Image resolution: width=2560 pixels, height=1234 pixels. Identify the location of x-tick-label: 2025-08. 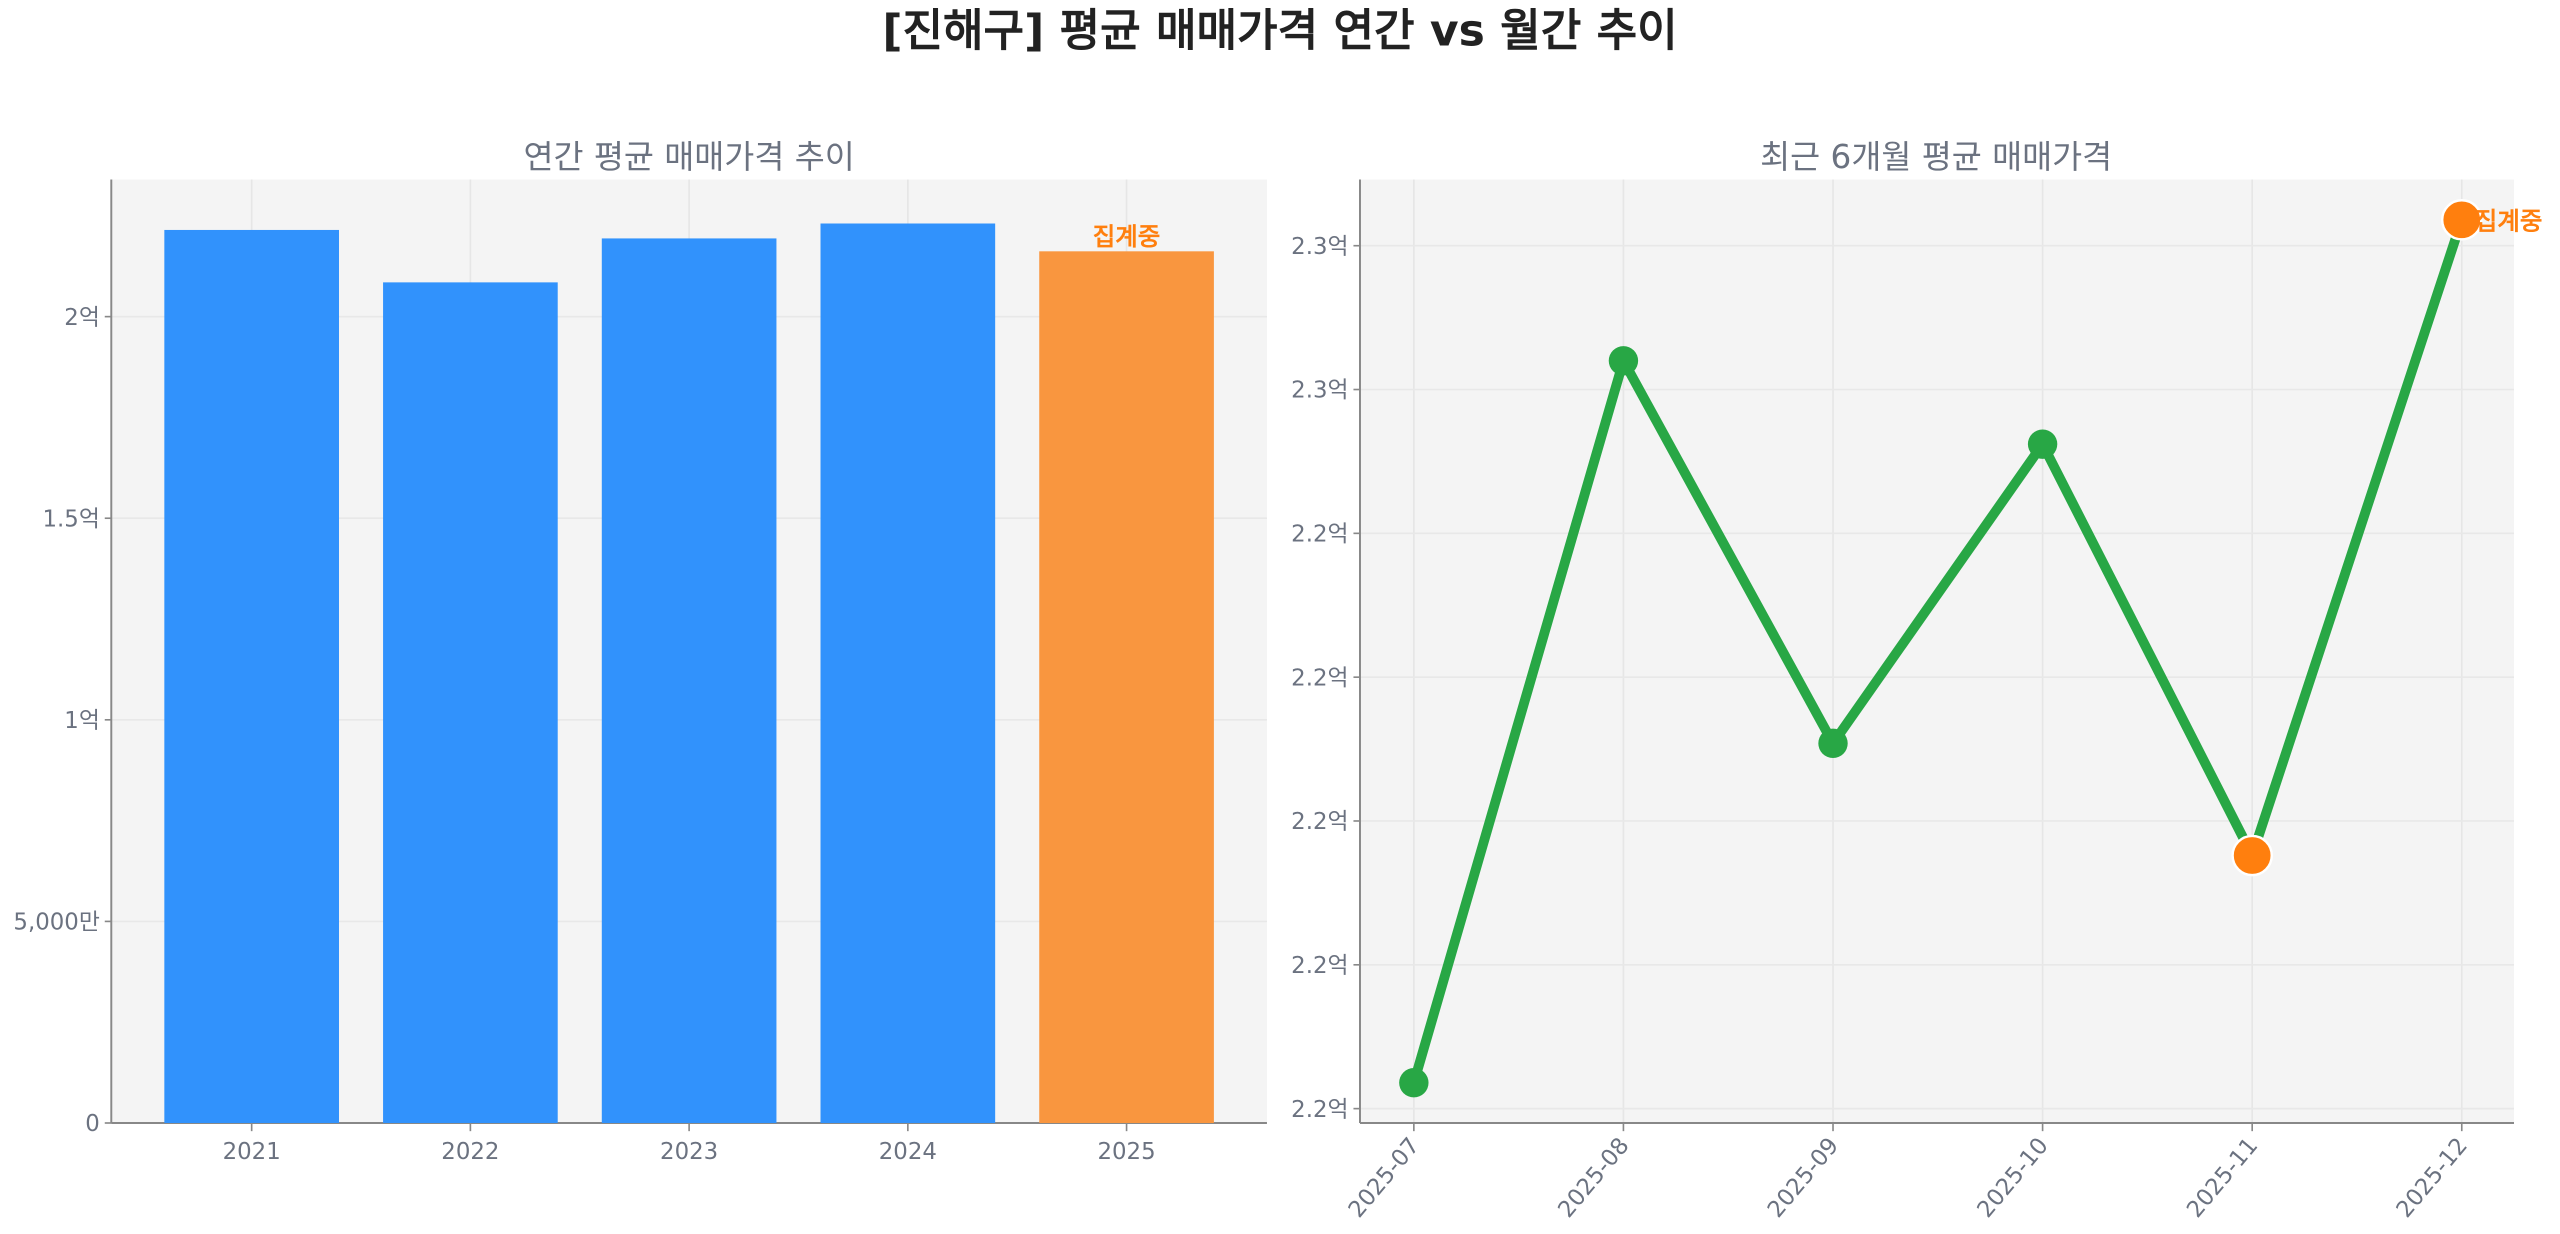
(1593, 1178).